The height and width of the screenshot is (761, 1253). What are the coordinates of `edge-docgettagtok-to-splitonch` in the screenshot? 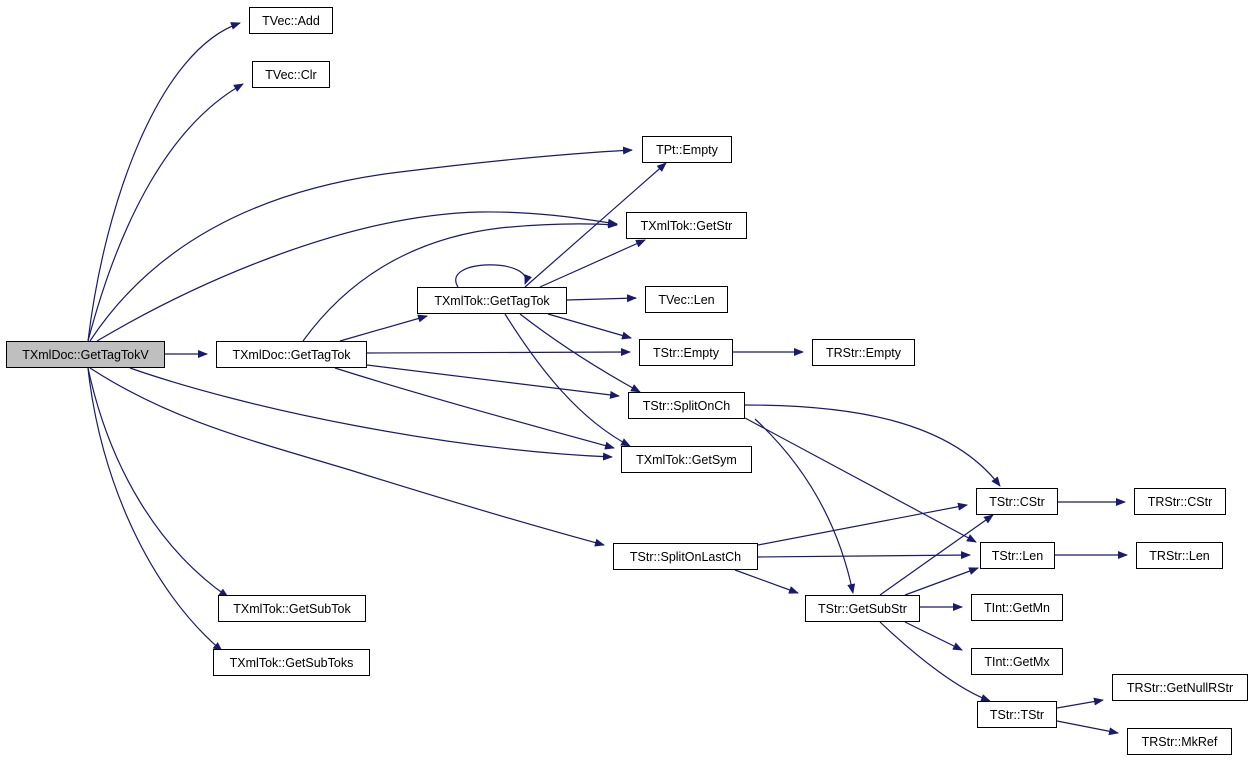 It's located at (493, 381).